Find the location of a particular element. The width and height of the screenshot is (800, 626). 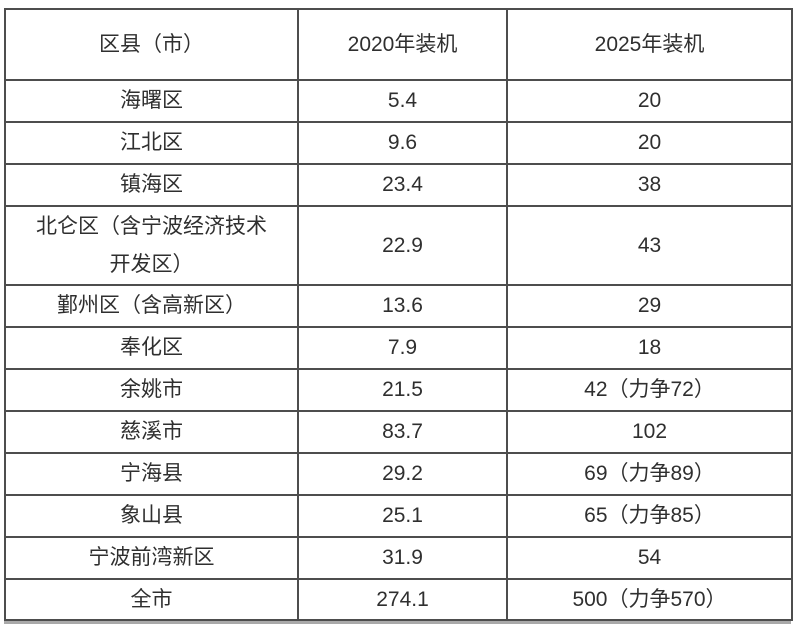

y2025-cell: 69（力争89） is located at coordinates (649, 474).